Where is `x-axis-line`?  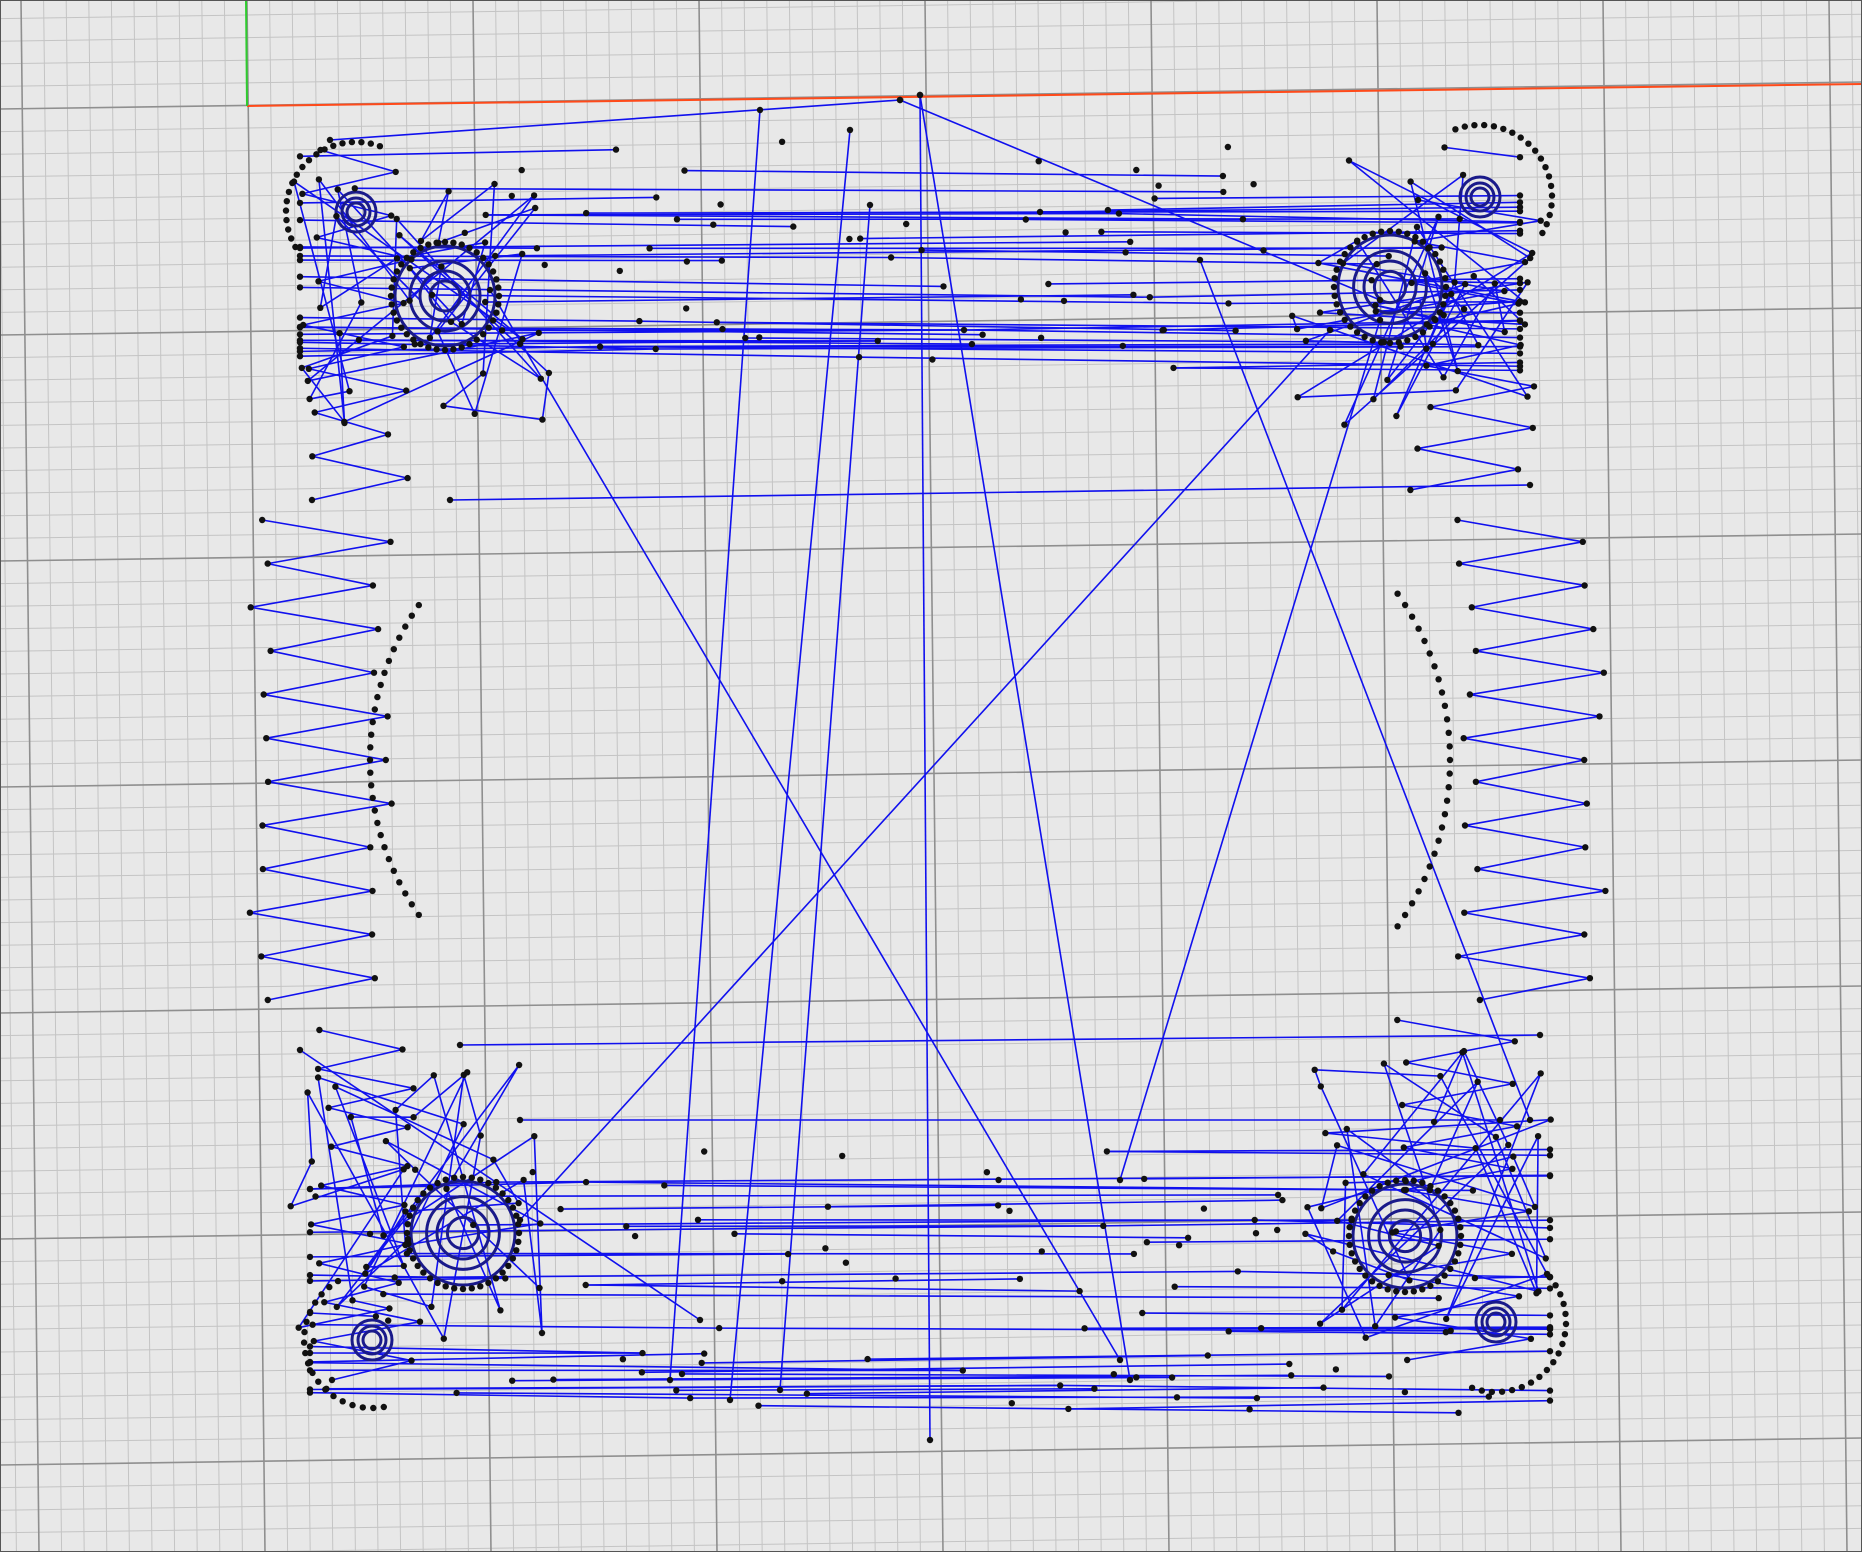 x-axis-line is located at coordinates (1054, 95).